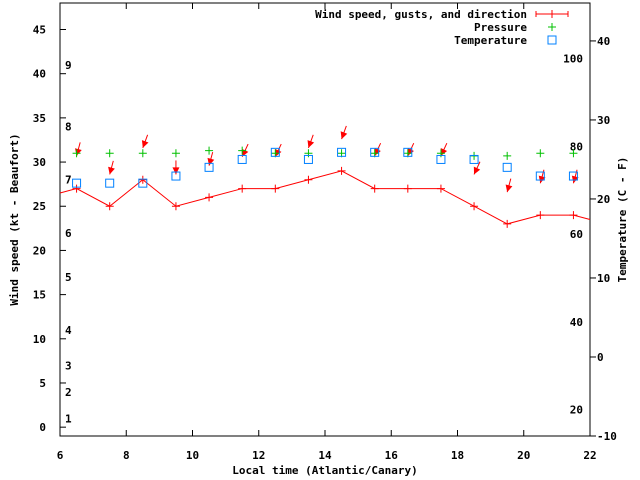 This screenshot has width=640, height=480. I want to click on x-tick-label: 16, so click(392, 455).